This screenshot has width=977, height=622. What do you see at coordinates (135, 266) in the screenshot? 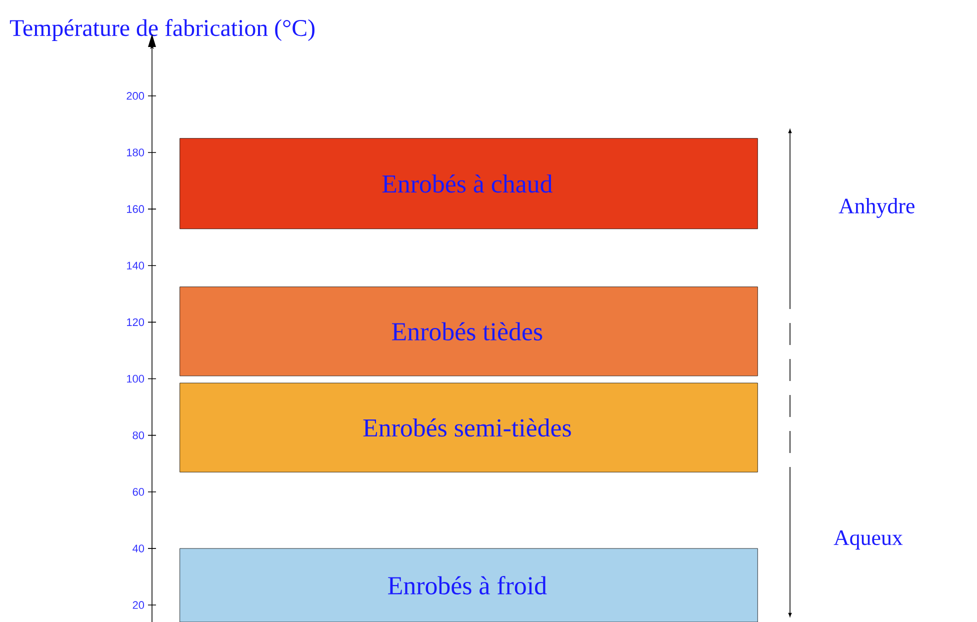
I see `y-tick-label: 140` at bounding box center [135, 266].